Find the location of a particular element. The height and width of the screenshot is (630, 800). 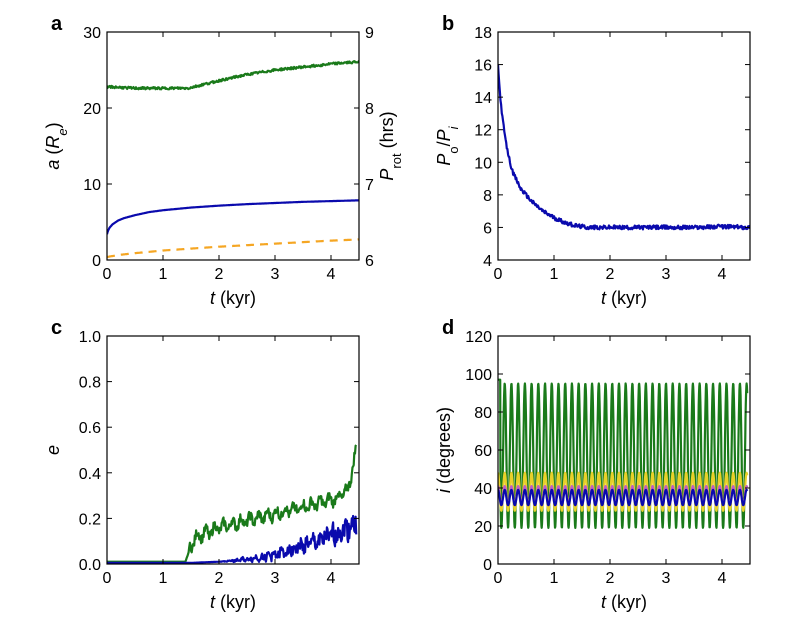

y-tick-label: 80 is located at coordinates (483, 413).